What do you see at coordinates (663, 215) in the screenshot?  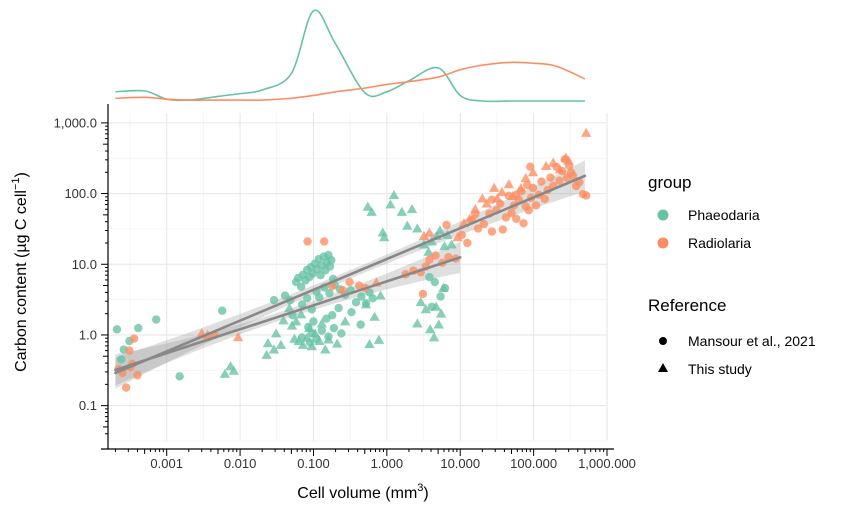 I see `legend-phaeodaria-swatch` at bounding box center [663, 215].